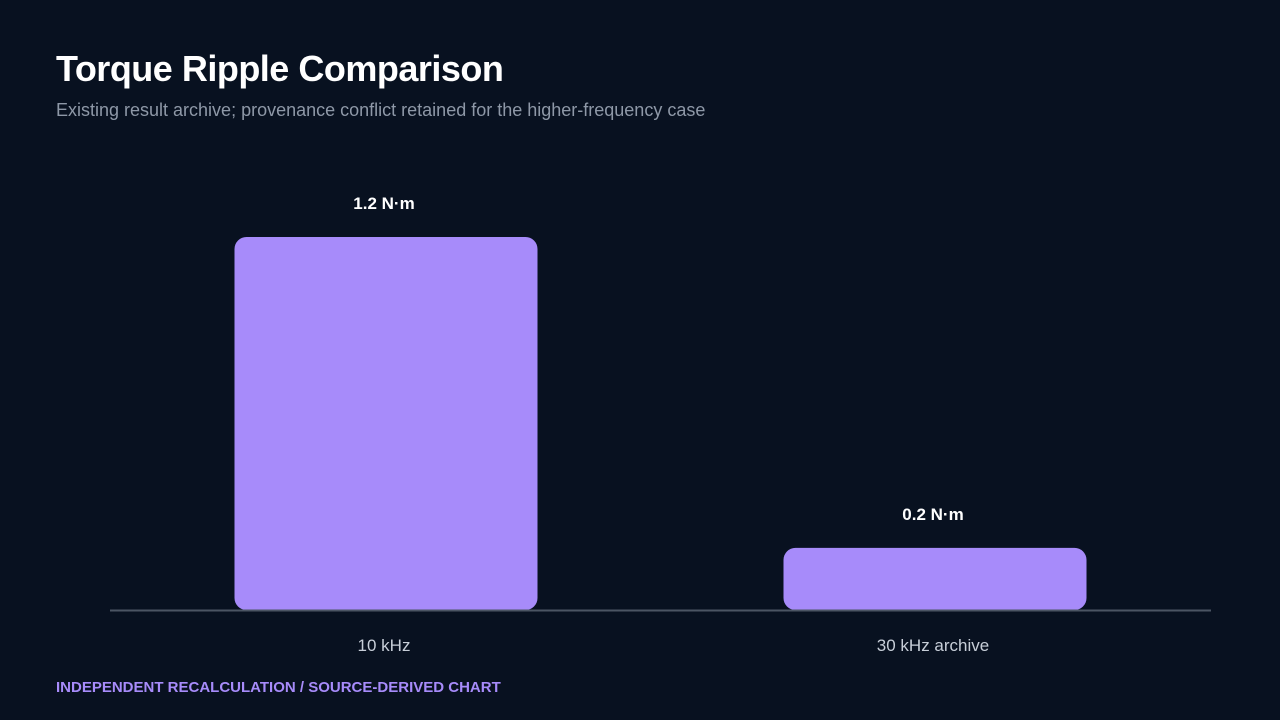 Image resolution: width=1280 pixels, height=720 pixels. I want to click on category-label-10-khz: 10 kHz, so click(384, 645).